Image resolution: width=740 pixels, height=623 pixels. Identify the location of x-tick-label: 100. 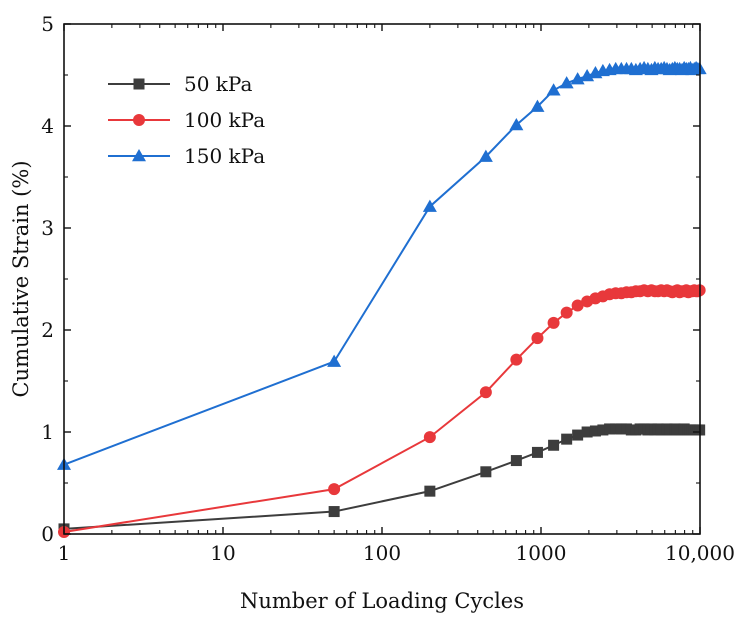
(382, 553).